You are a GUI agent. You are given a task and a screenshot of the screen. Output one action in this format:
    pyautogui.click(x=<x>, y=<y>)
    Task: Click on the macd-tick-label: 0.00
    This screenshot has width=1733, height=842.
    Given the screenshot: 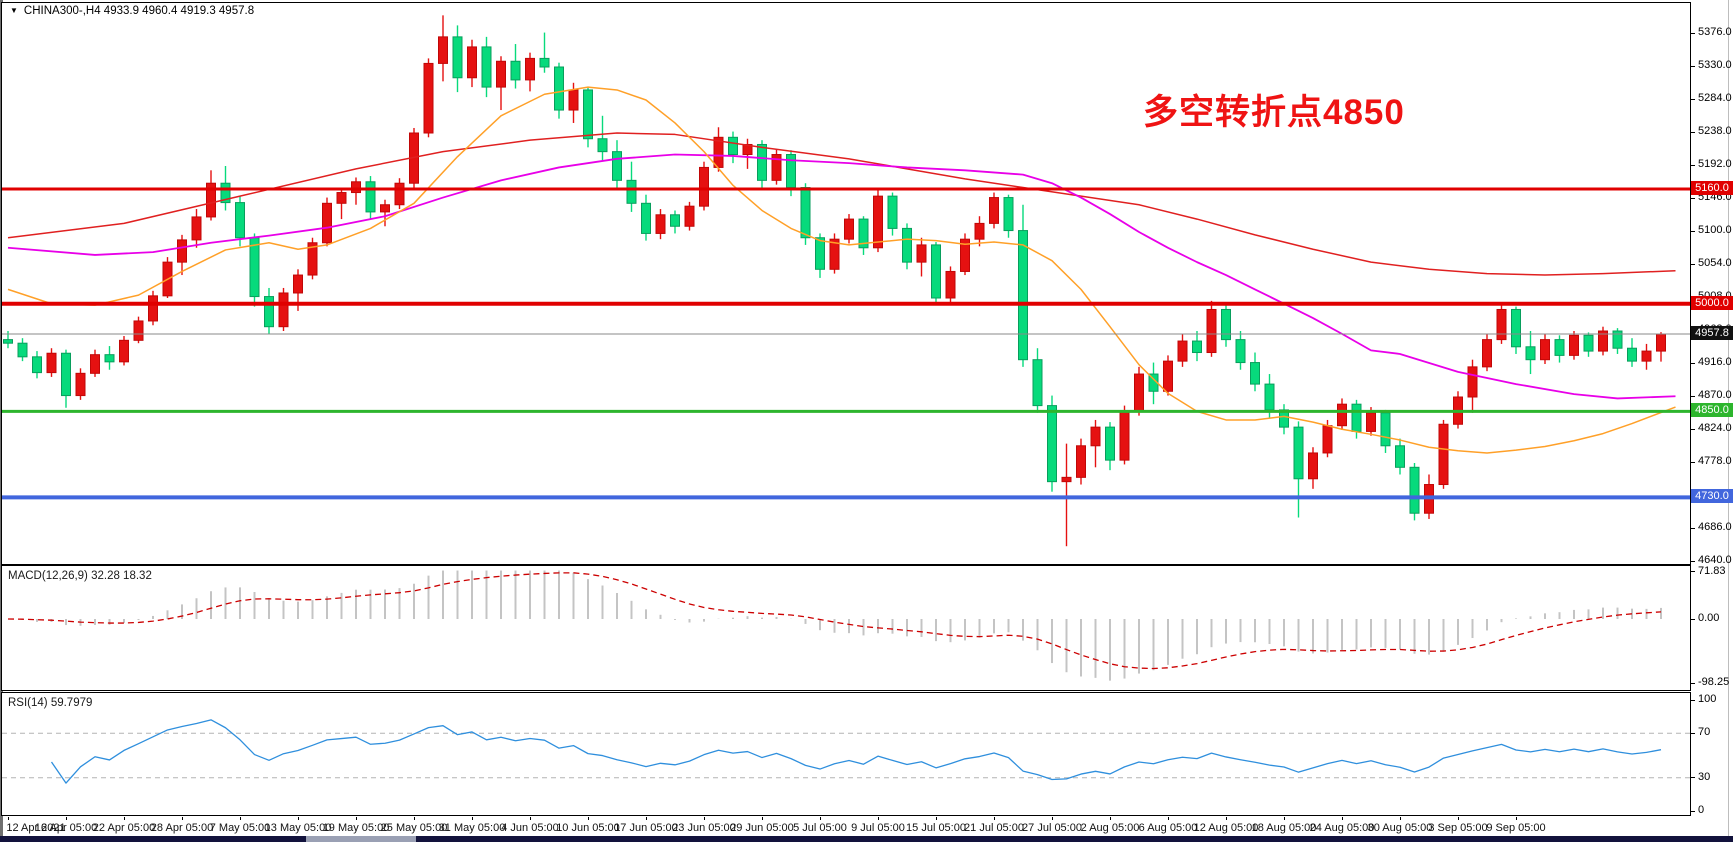 What is the action you would take?
    pyautogui.click(x=1709, y=618)
    